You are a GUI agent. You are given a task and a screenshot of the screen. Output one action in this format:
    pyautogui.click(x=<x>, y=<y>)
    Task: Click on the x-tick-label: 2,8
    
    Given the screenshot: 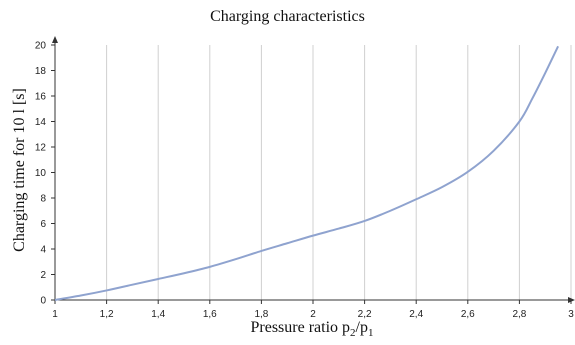 What is the action you would take?
    pyautogui.click(x=519, y=314)
    